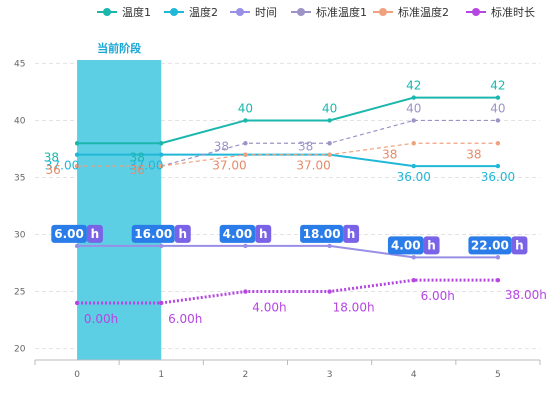 Image resolution: width=550 pixels, height=420 pixels. I want to click on highlight-band: 当前阶段, so click(119, 200).